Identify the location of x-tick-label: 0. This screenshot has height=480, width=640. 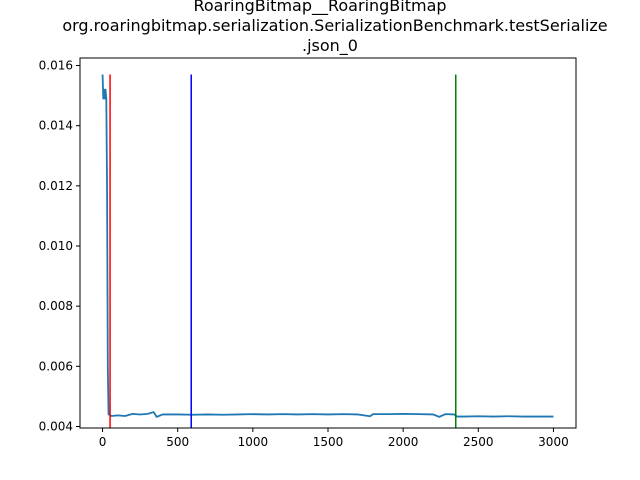
(103, 442).